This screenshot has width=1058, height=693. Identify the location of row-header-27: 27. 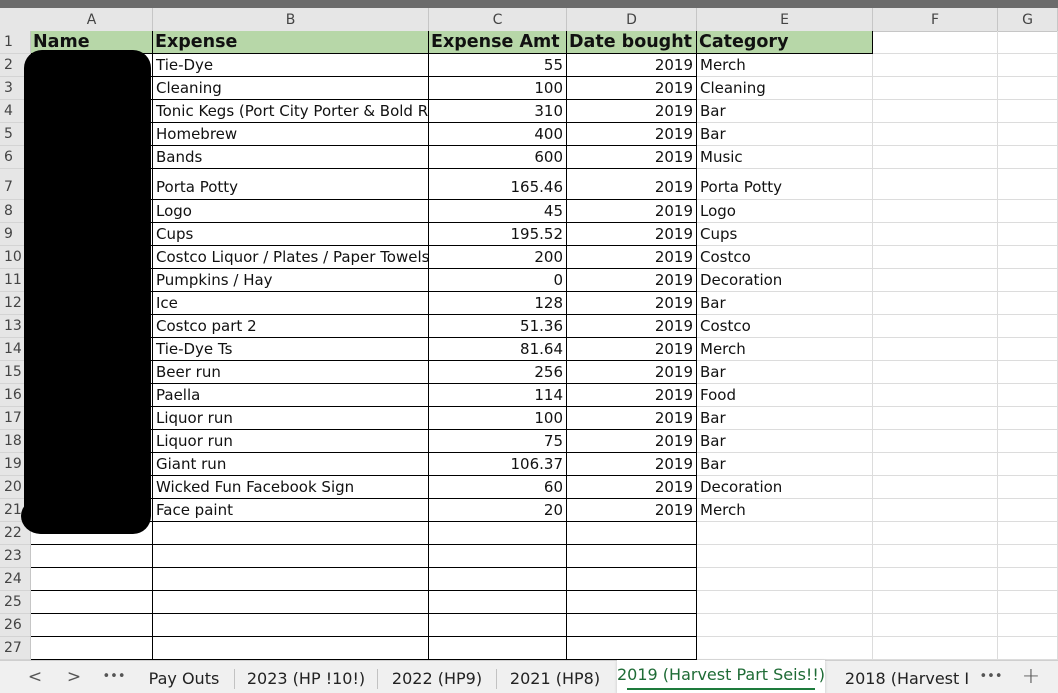
(15, 648).